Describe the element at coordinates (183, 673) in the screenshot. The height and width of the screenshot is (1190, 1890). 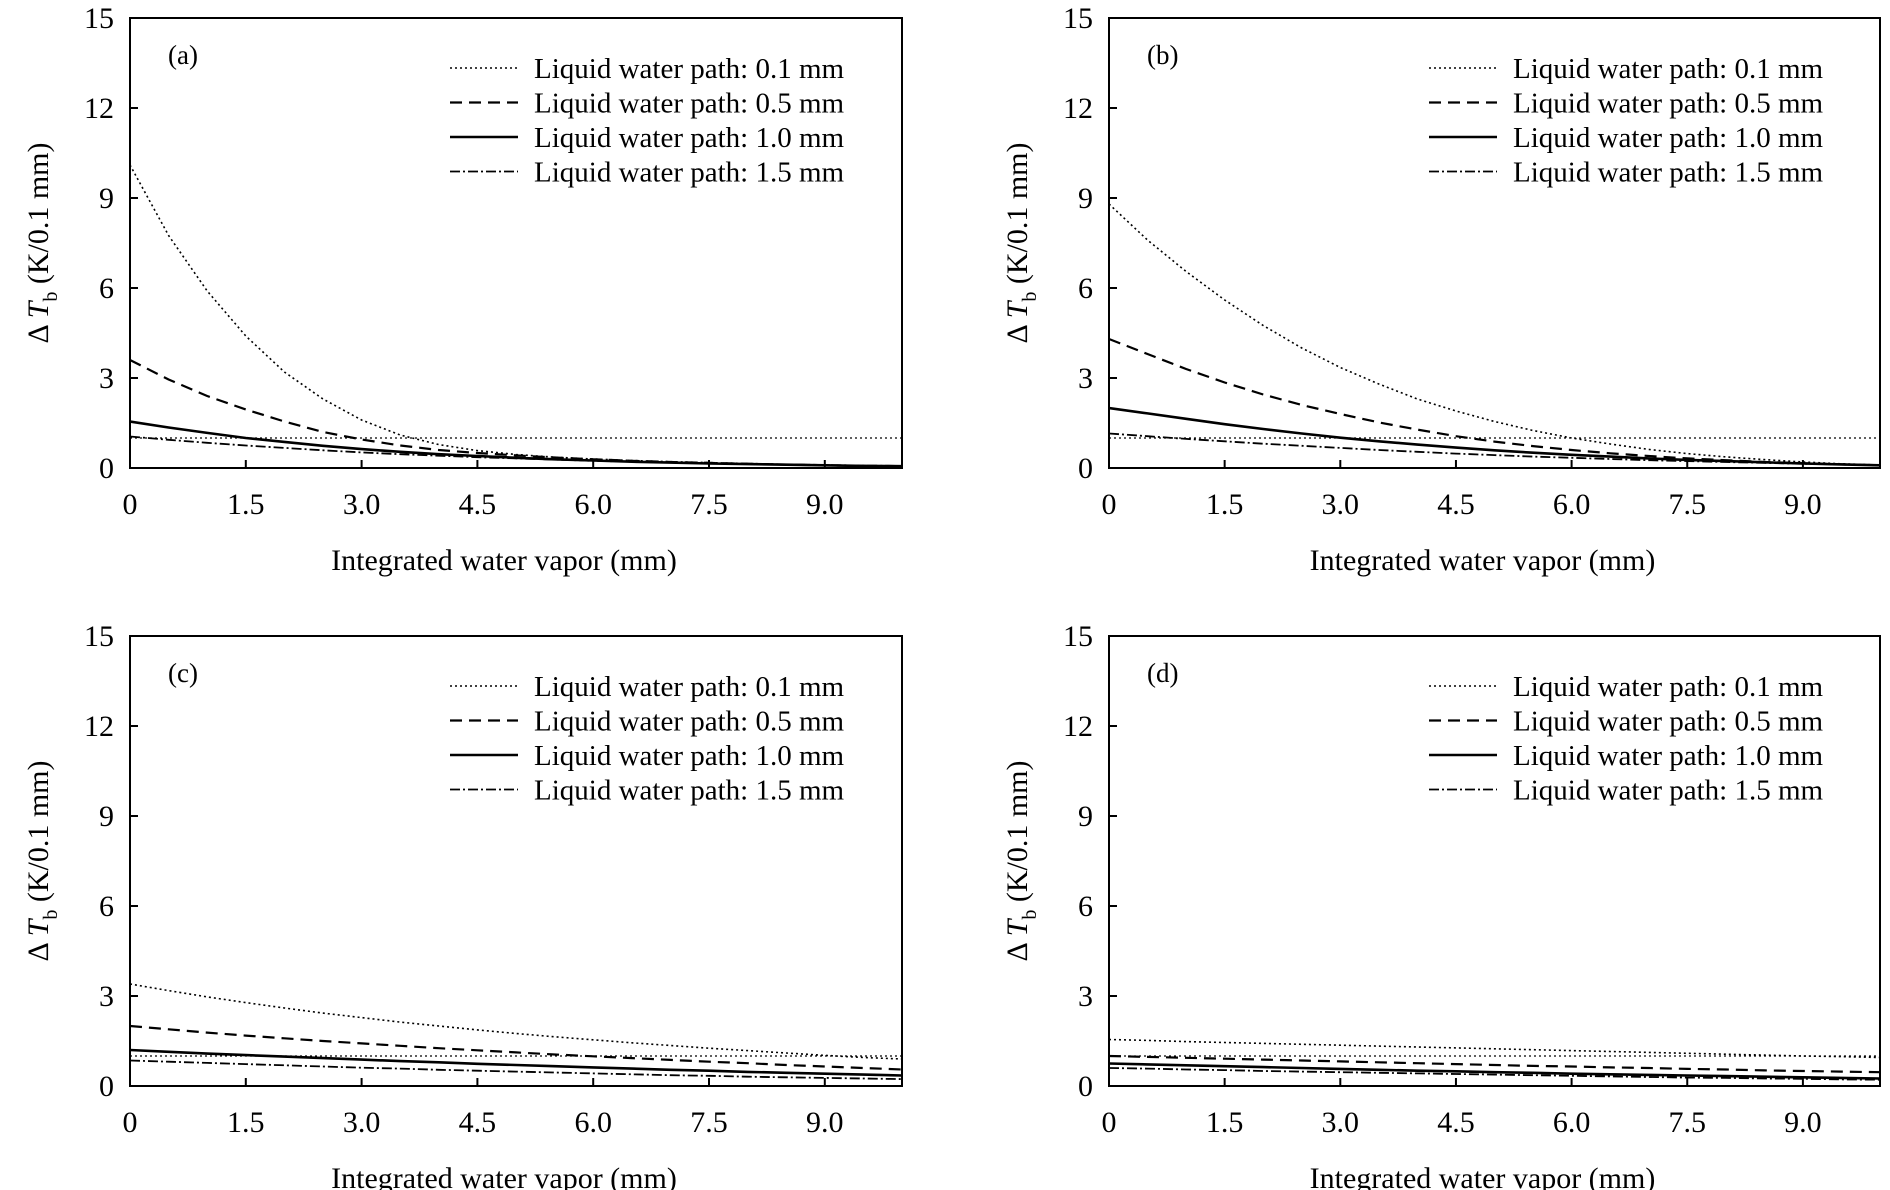
I see `panel-label: (c)` at that location.